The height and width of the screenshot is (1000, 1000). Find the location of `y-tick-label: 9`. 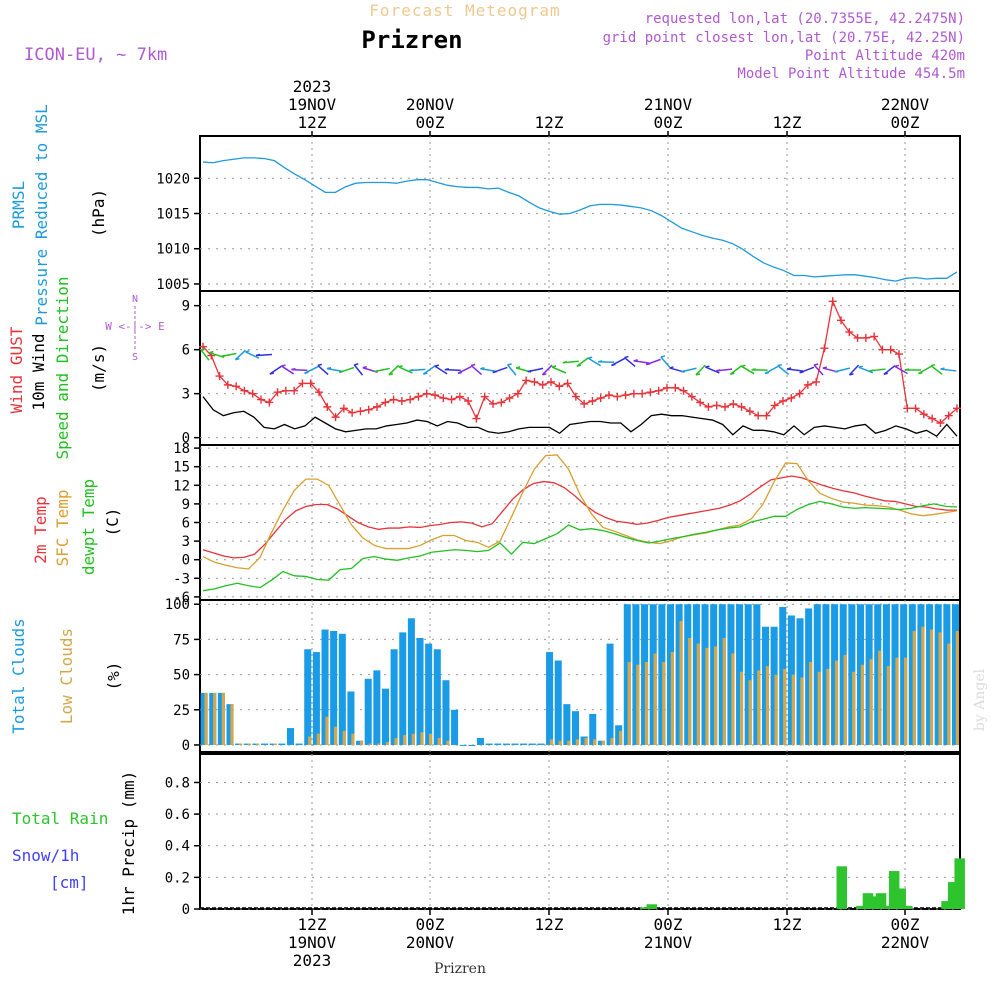

y-tick-label: 9 is located at coordinates (186, 307).